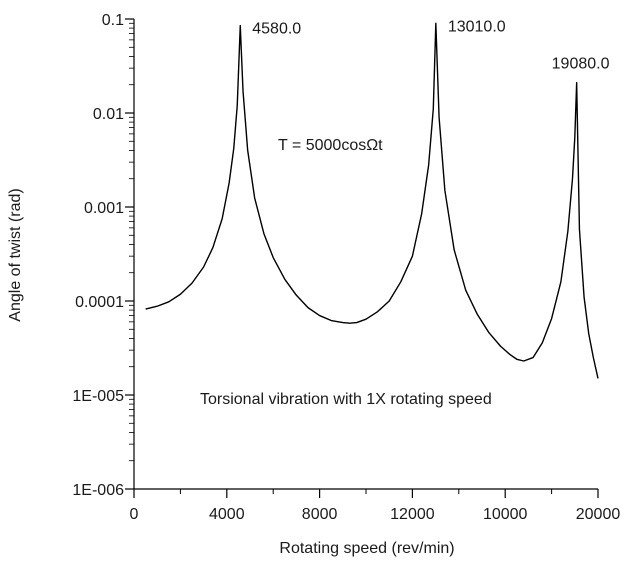  What do you see at coordinates (98, 396) in the screenshot?
I see `y-tick-label: 1E-005` at bounding box center [98, 396].